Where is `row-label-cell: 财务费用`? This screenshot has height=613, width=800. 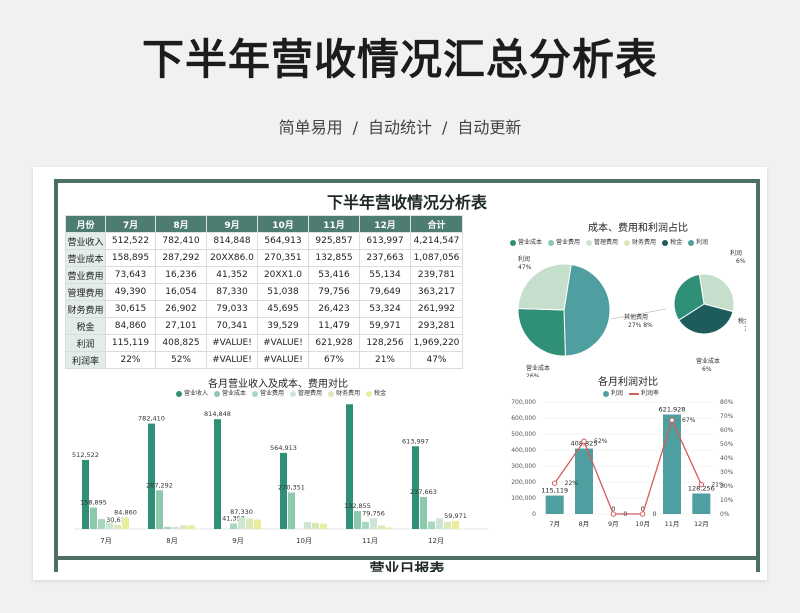
row-label-cell: 财务费用 is located at coordinates (85, 309).